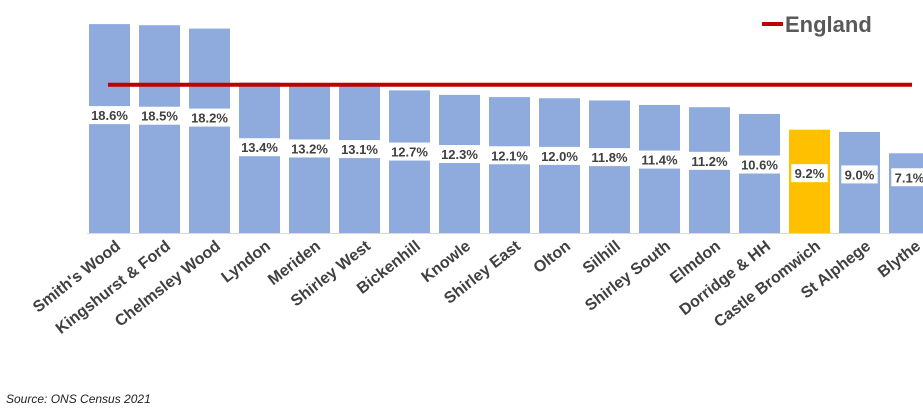  I want to click on data-label: 18.6%, so click(109, 115).